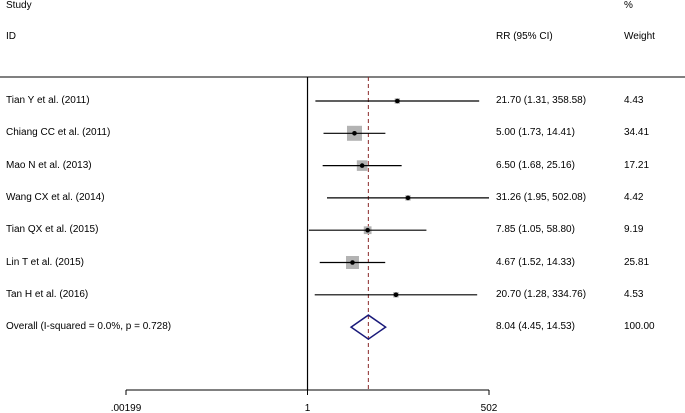 This screenshot has height=413, width=685. I want to click on study-weight: 25.81, so click(637, 262).